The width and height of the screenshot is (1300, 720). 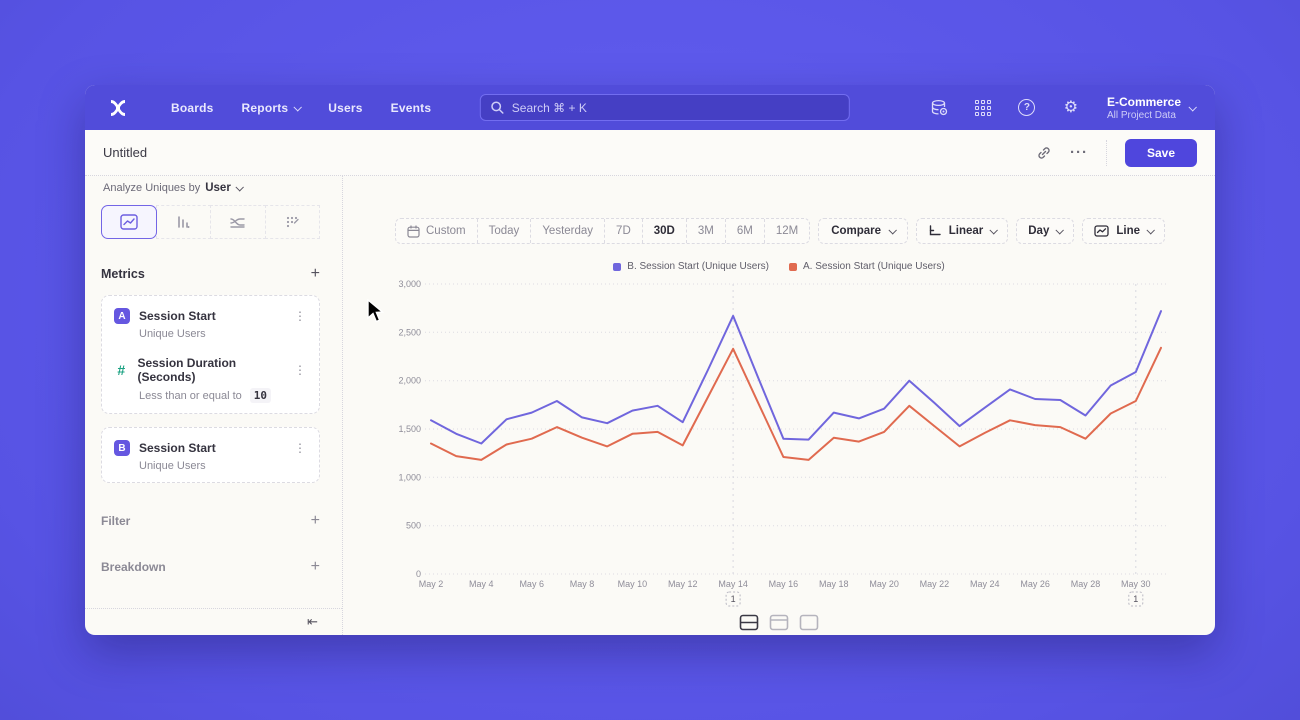 What do you see at coordinates (1086, 584) in the screenshot?
I see `svg-text: May 28` at bounding box center [1086, 584].